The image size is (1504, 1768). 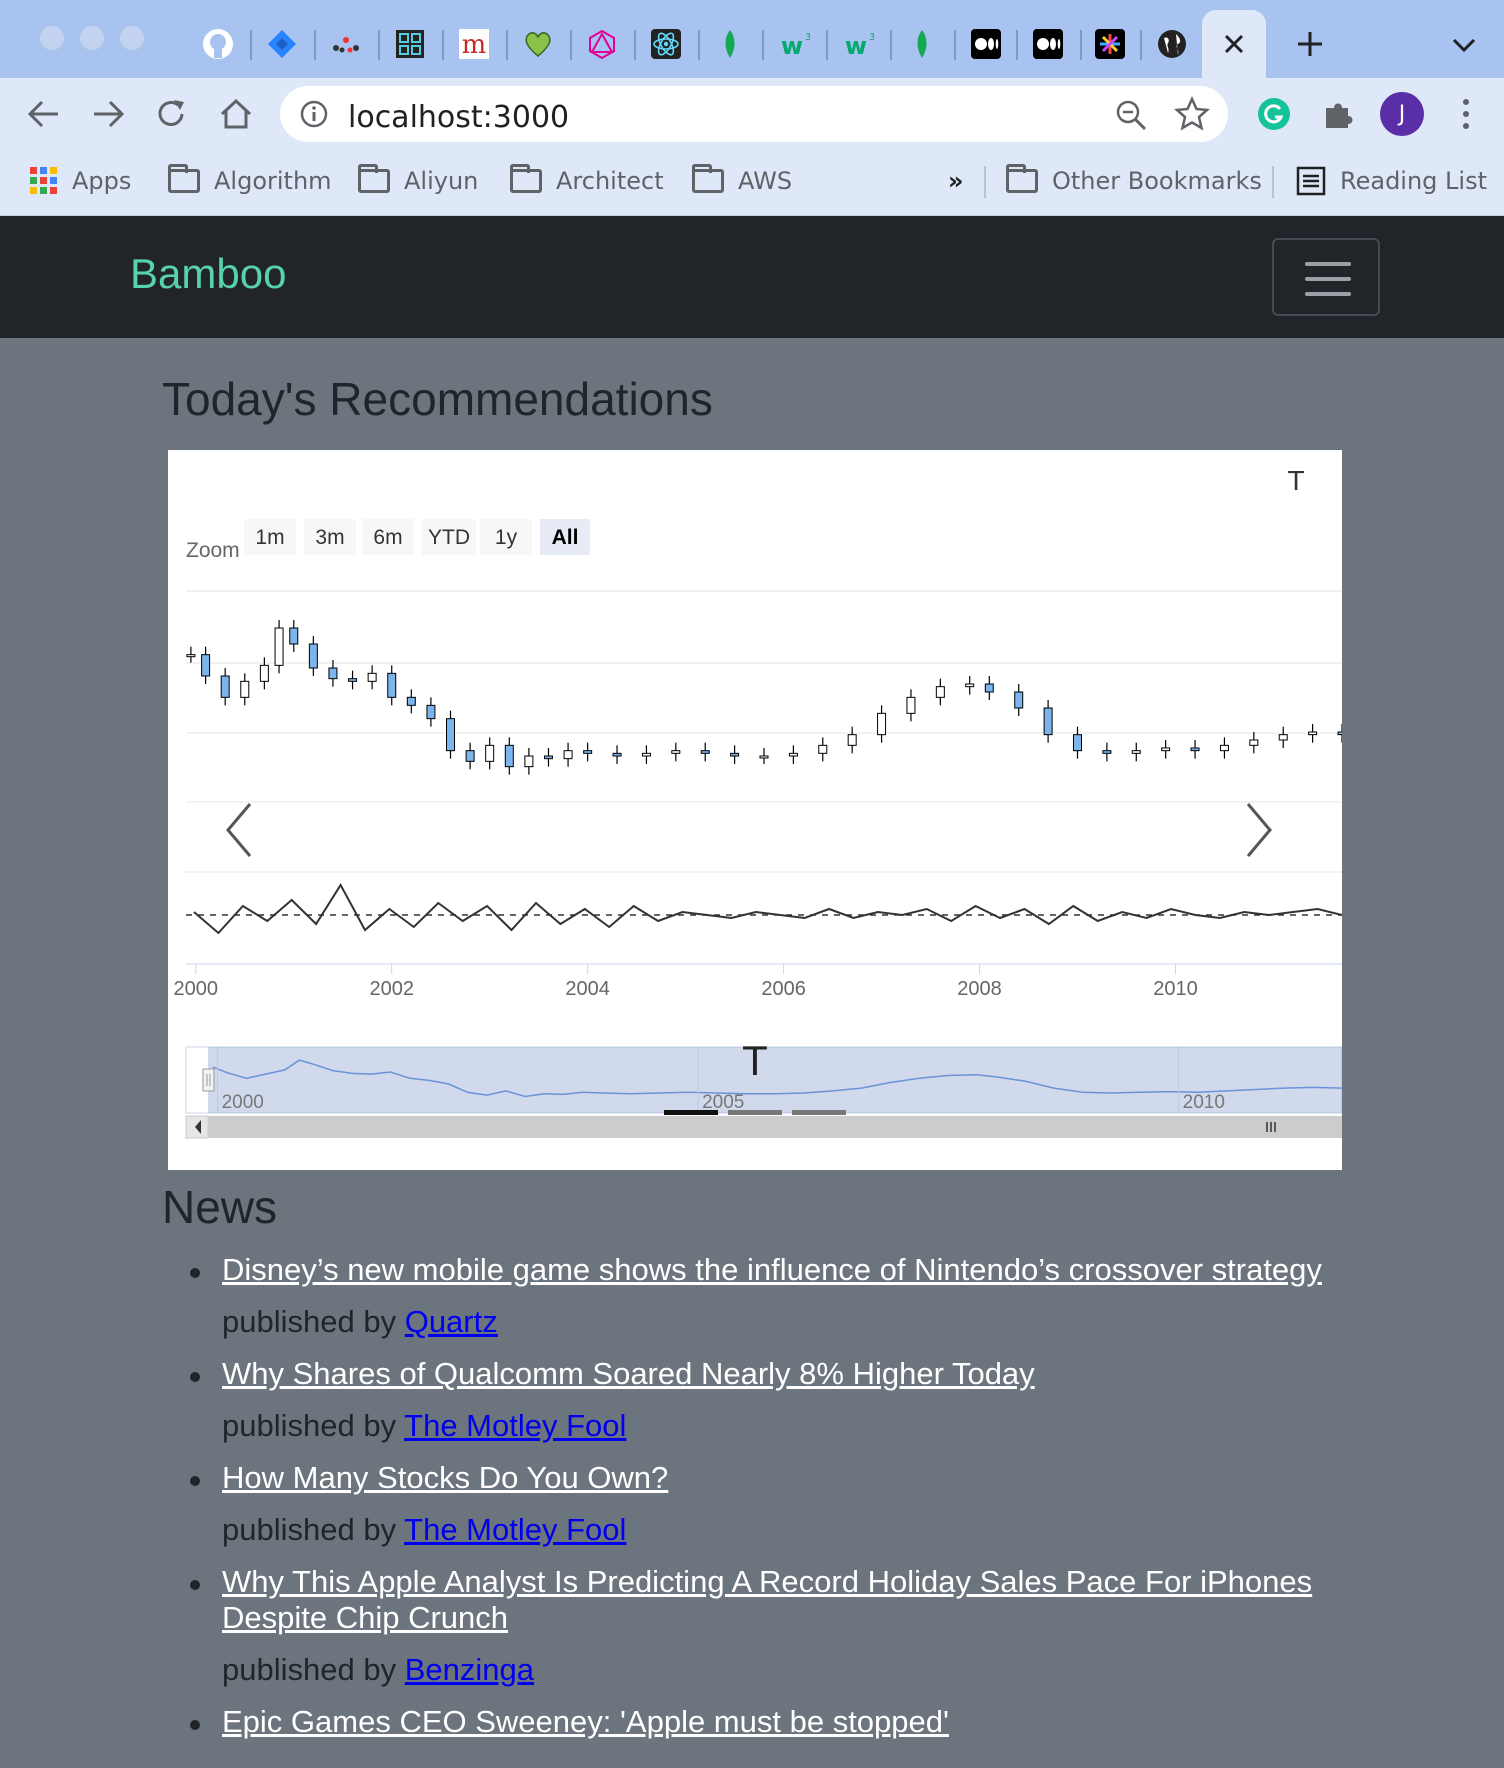 I want to click on github-icon, so click(x=218, y=44).